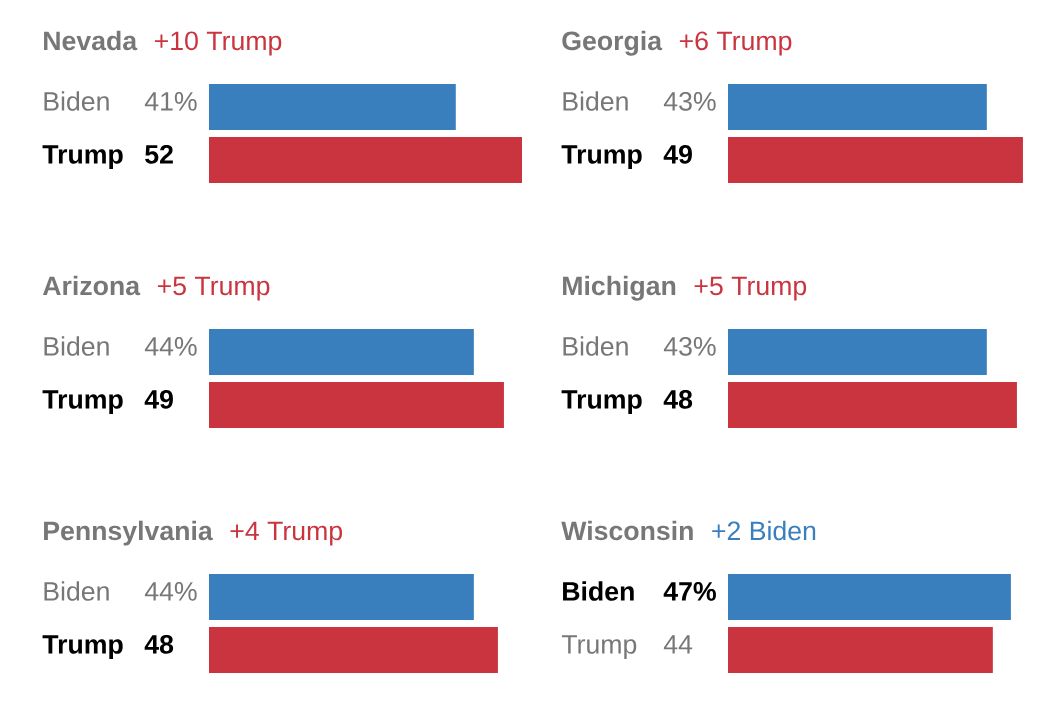  Describe the element at coordinates (218, 43) in the screenshot. I see `chart-subtitle: +10 Trump` at that location.